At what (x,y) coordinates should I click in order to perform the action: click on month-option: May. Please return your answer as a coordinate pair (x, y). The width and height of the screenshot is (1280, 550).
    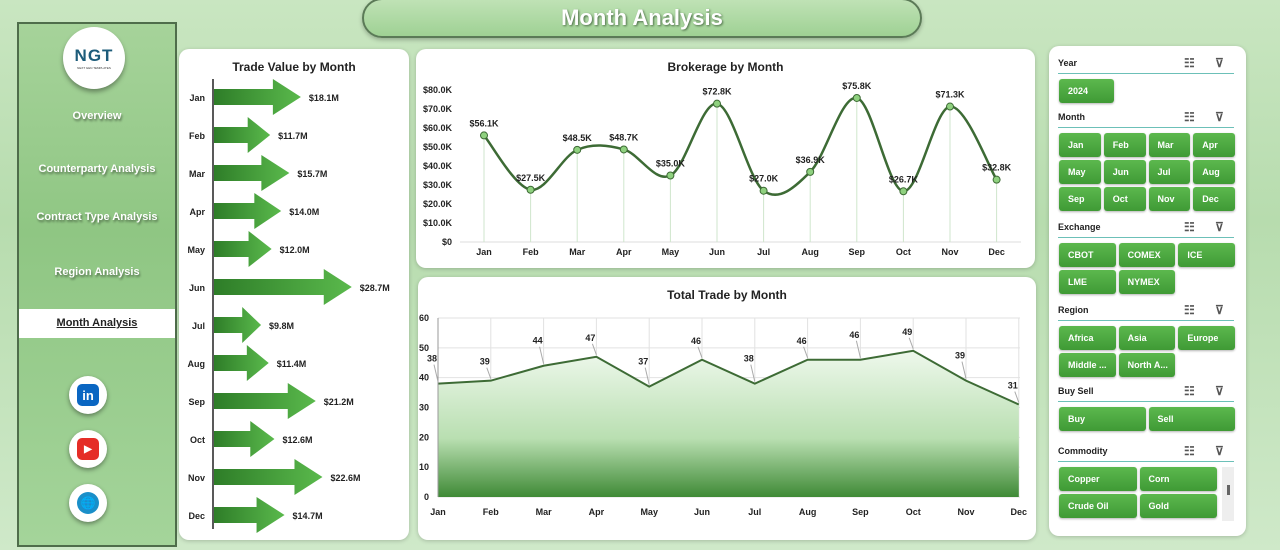
    Looking at the image, I should click on (1080, 172).